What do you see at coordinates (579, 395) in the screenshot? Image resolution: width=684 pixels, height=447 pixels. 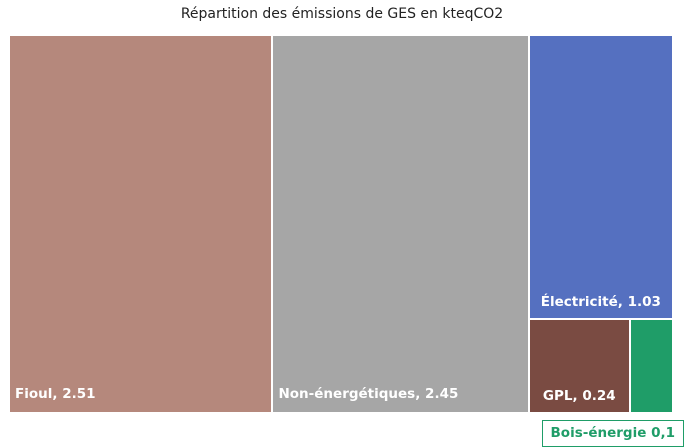 I see `data-label: GPL, 0.24` at bounding box center [579, 395].